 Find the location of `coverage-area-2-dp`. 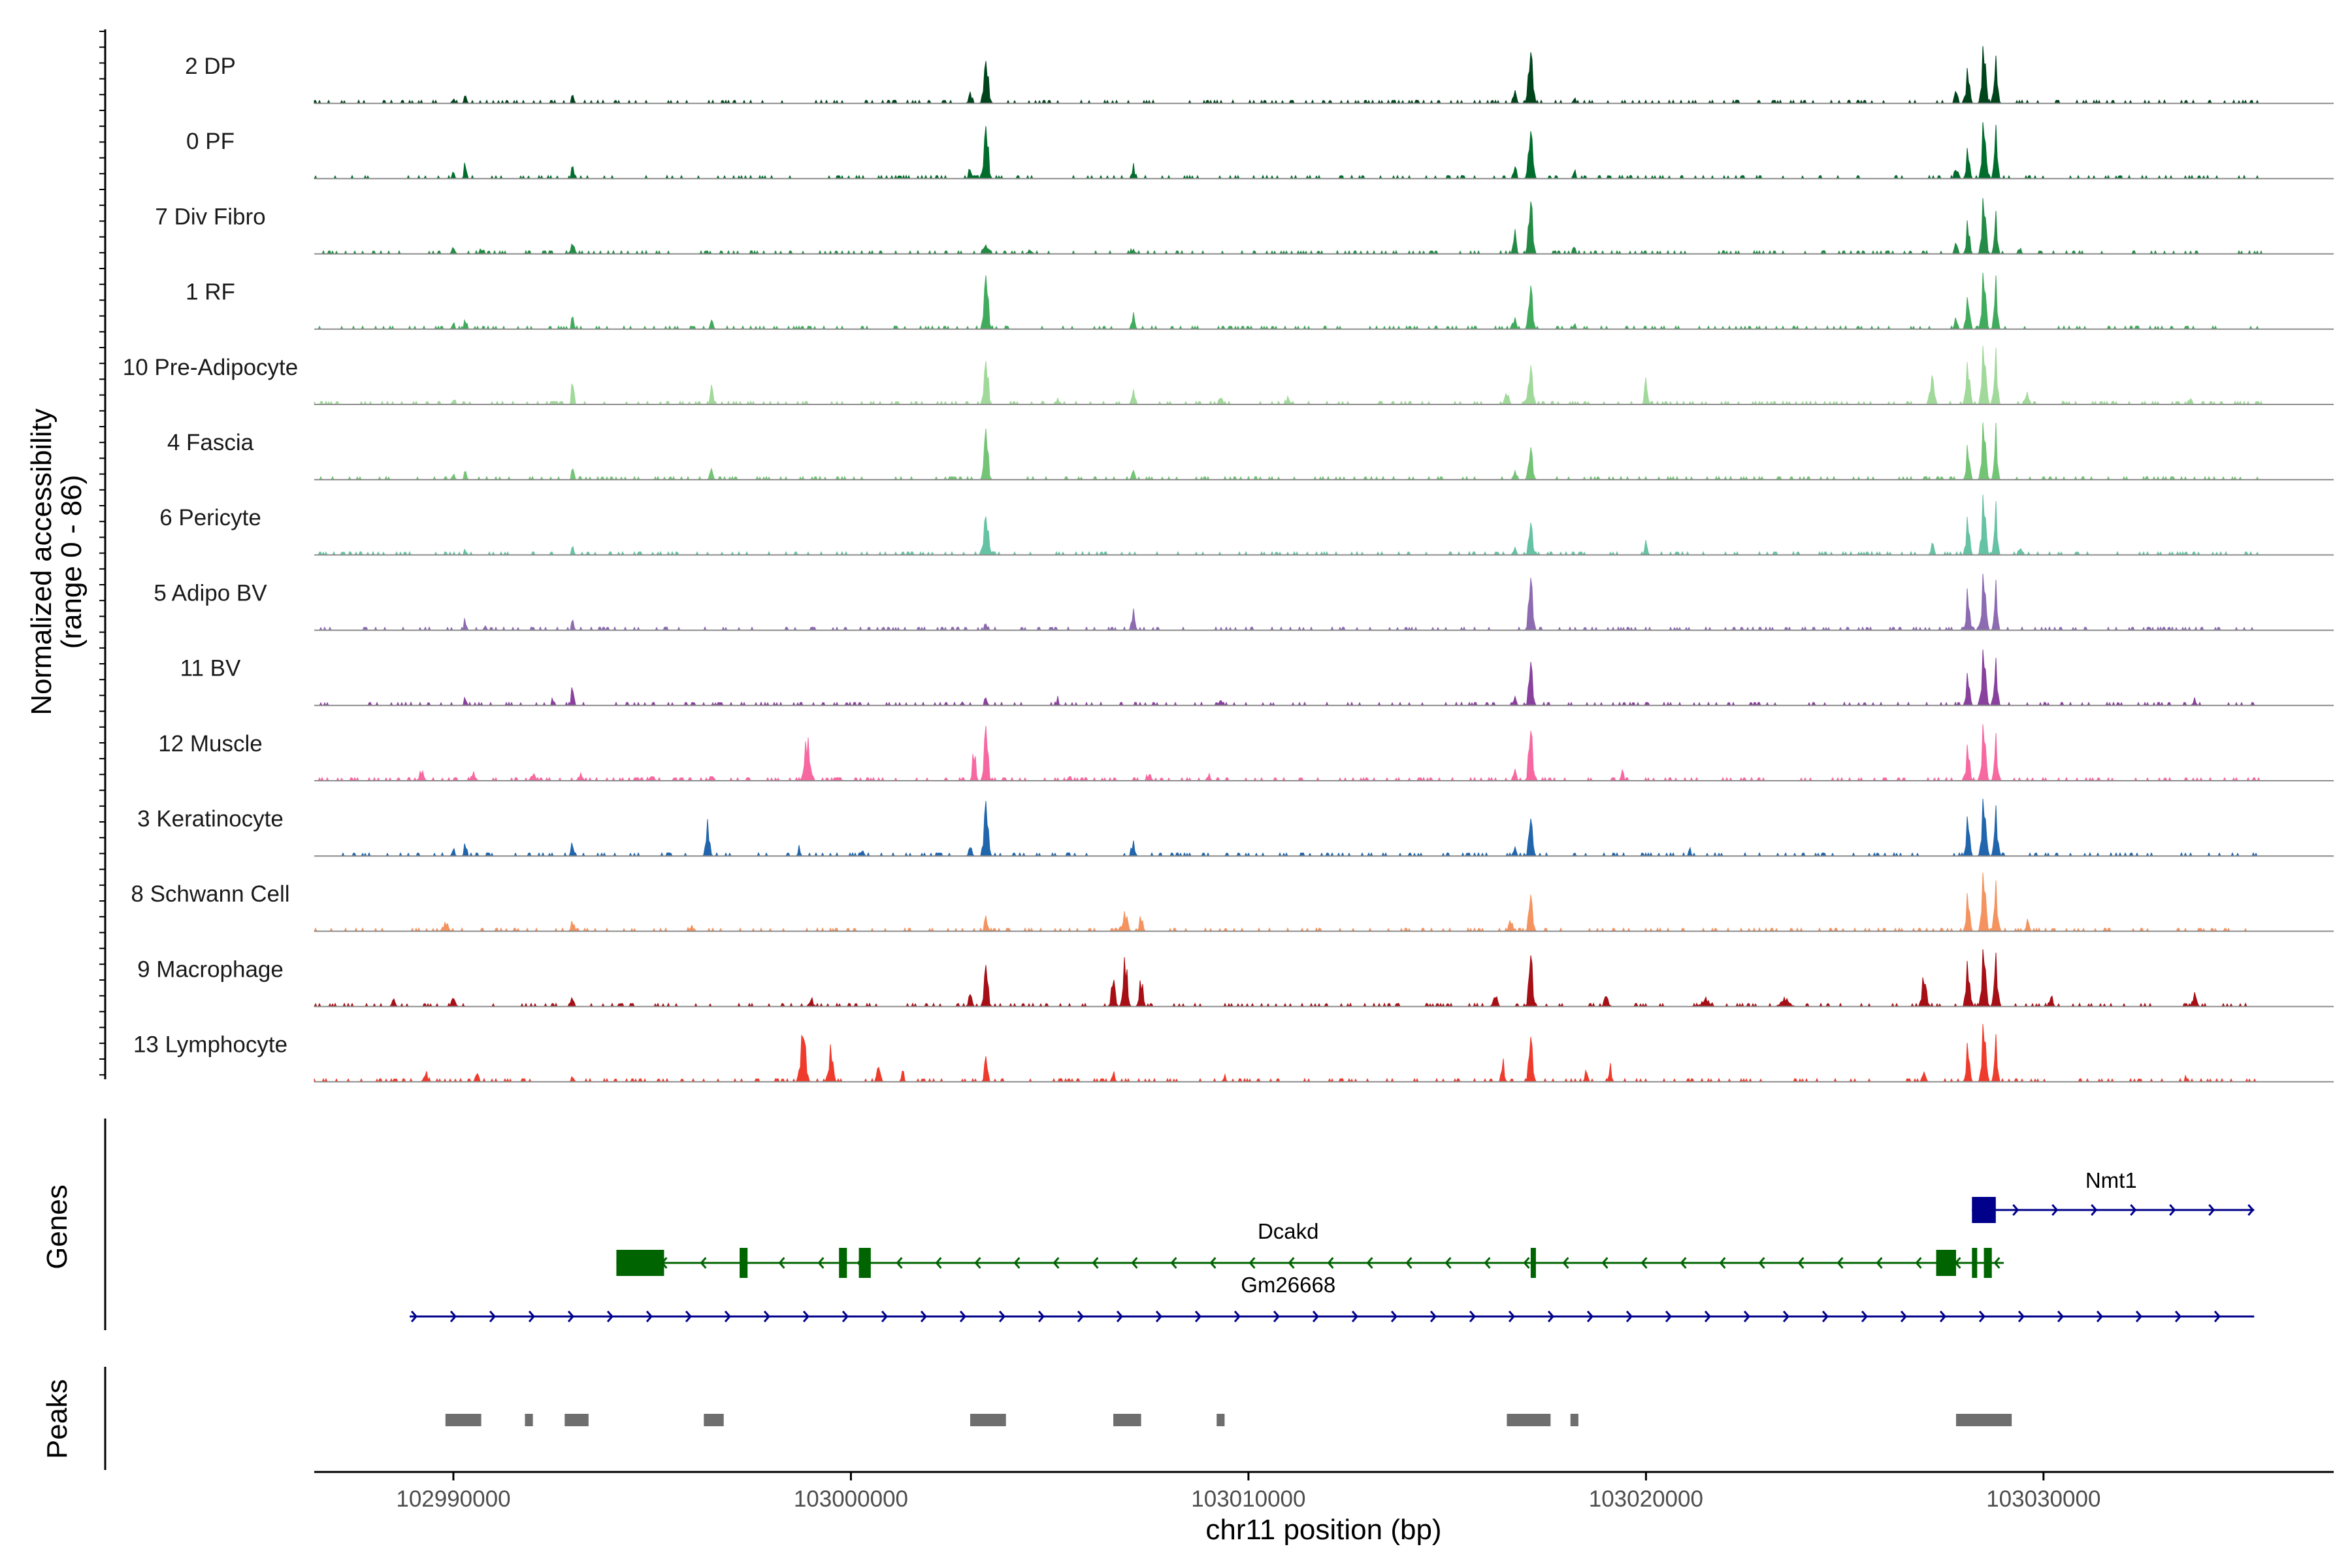

coverage-area-2-dp is located at coordinates (1288, 75).